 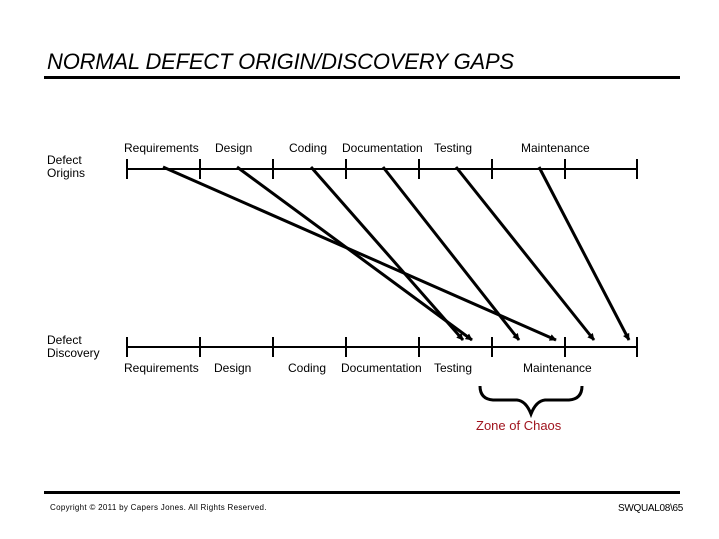 I want to click on defect-discovery-label-line2: Discovery, so click(x=73, y=353).